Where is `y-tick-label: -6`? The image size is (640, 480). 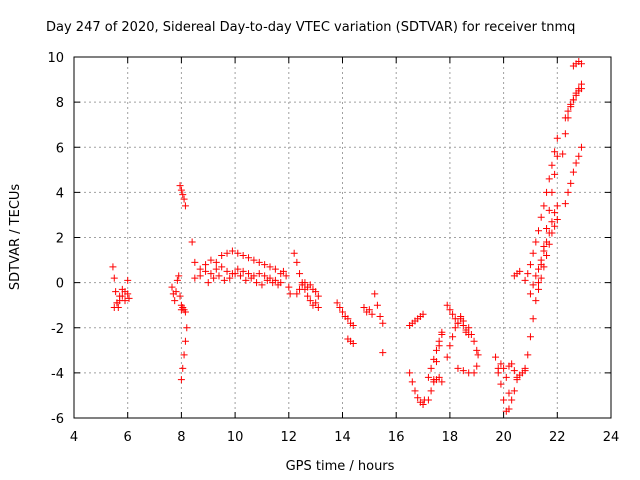
y-tick-label: -6 is located at coordinates (57, 419).